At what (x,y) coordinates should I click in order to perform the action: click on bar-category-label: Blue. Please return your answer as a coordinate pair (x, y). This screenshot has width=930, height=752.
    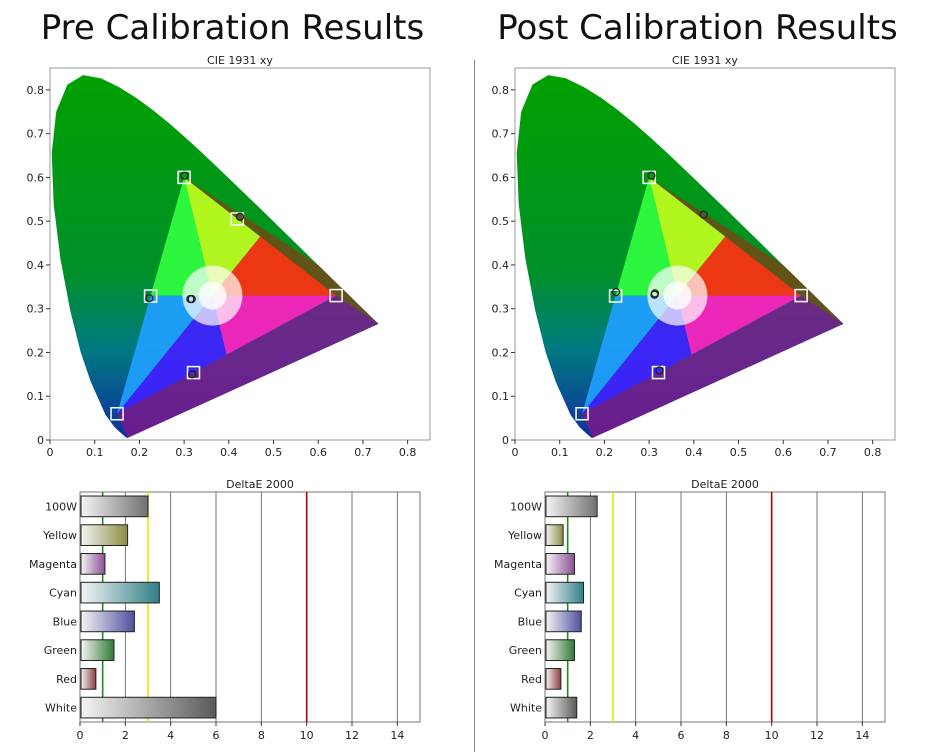
    Looking at the image, I should click on (530, 621).